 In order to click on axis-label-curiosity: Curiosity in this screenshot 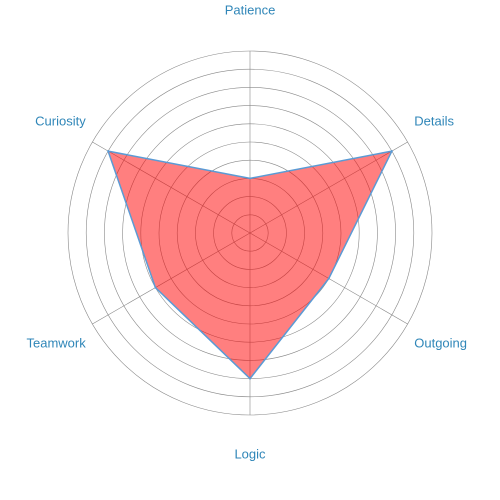, I will do `click(60, 120)`.